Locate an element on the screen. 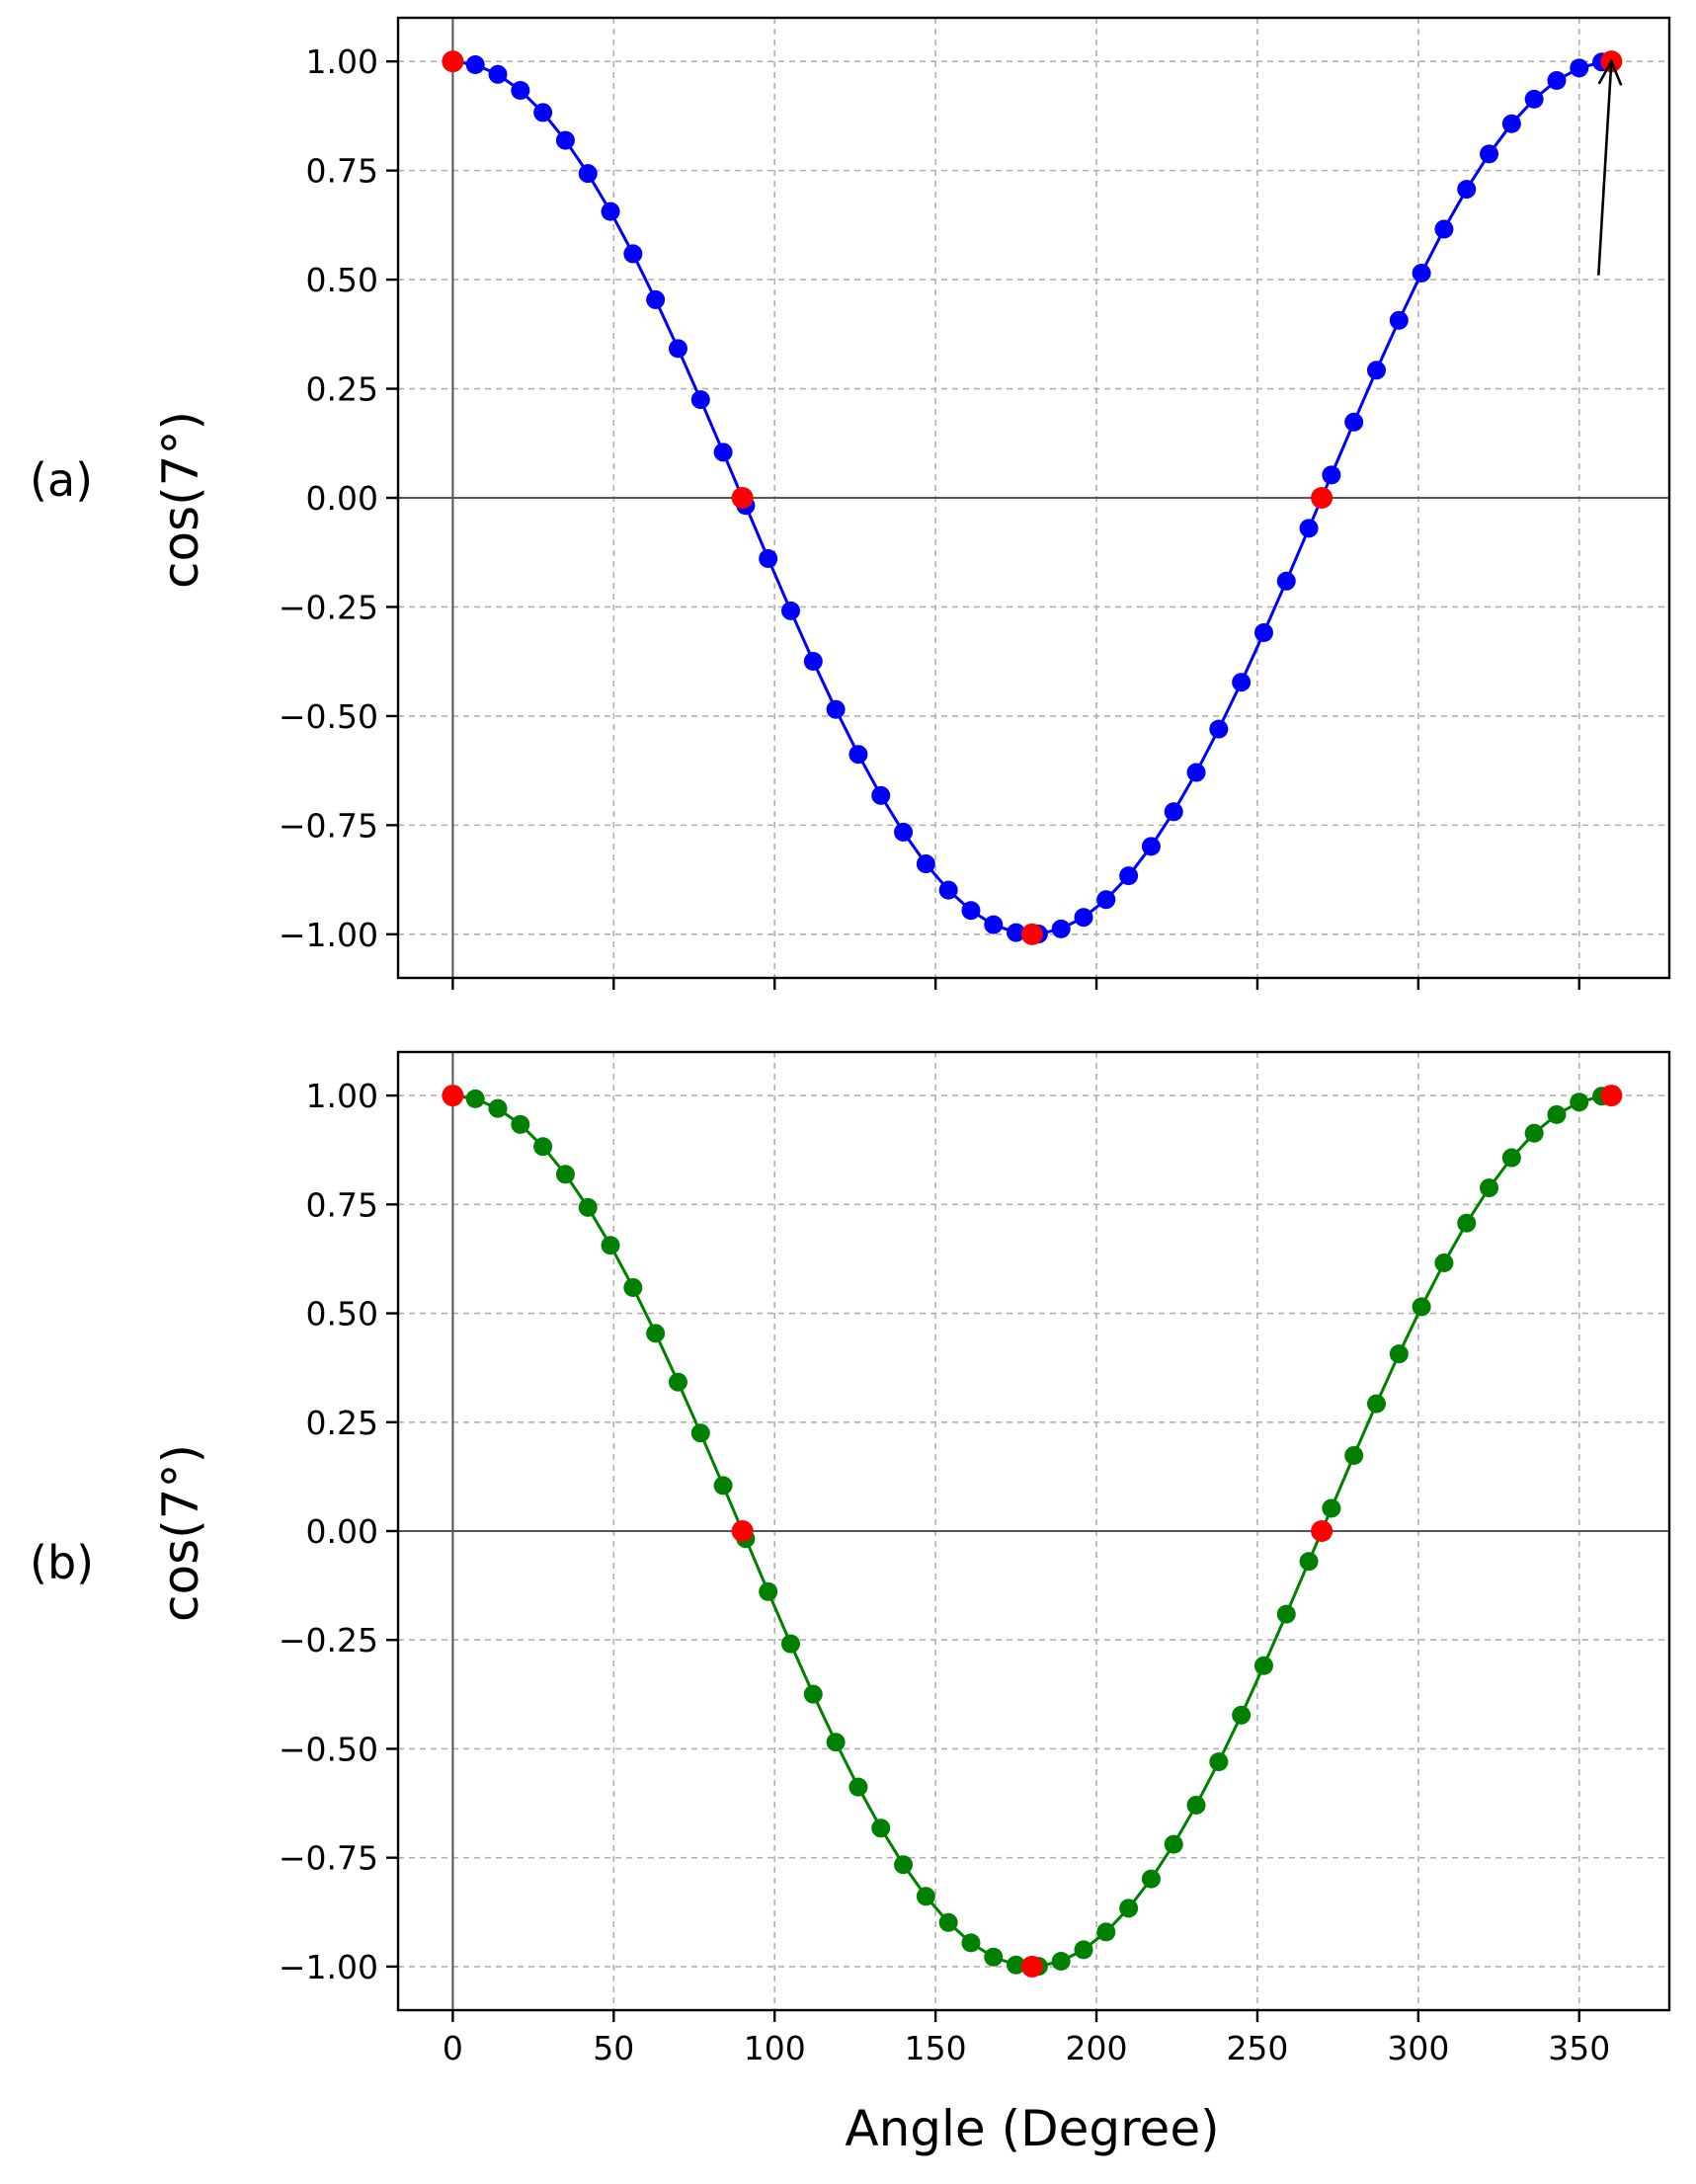  panel-b-x-tick-label: 150 is located at coordinates (936, 2048).